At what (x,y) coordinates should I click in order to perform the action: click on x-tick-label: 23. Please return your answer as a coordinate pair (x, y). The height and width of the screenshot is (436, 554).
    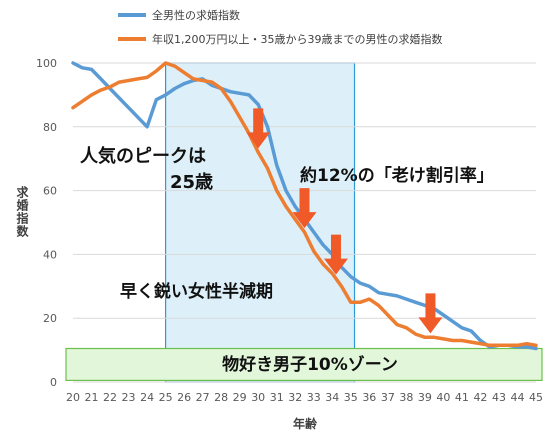
    Looking at the image, I should click on (129, 397).